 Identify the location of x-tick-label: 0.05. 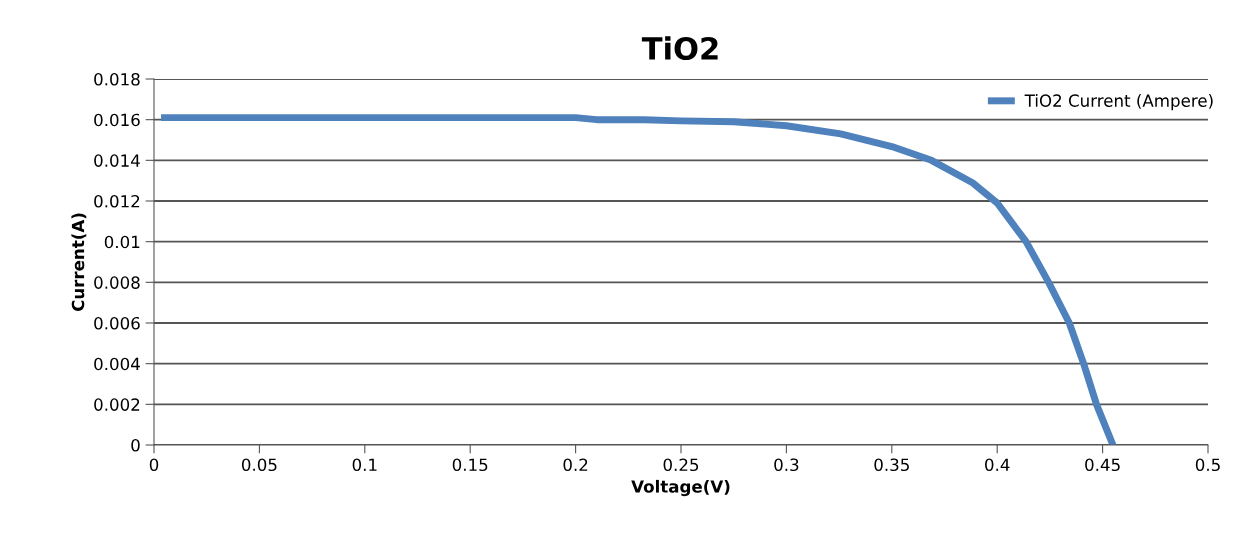
(259, 465).